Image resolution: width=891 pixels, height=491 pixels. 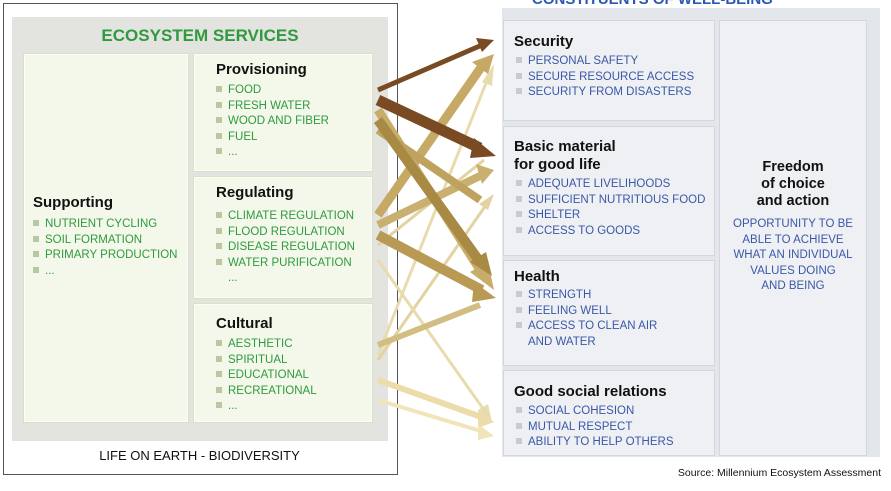 What do you see at coordinates (261, 69) in the screenshot?
I see `provisioning-title: Provisioning` at bounding box center [261, 69].